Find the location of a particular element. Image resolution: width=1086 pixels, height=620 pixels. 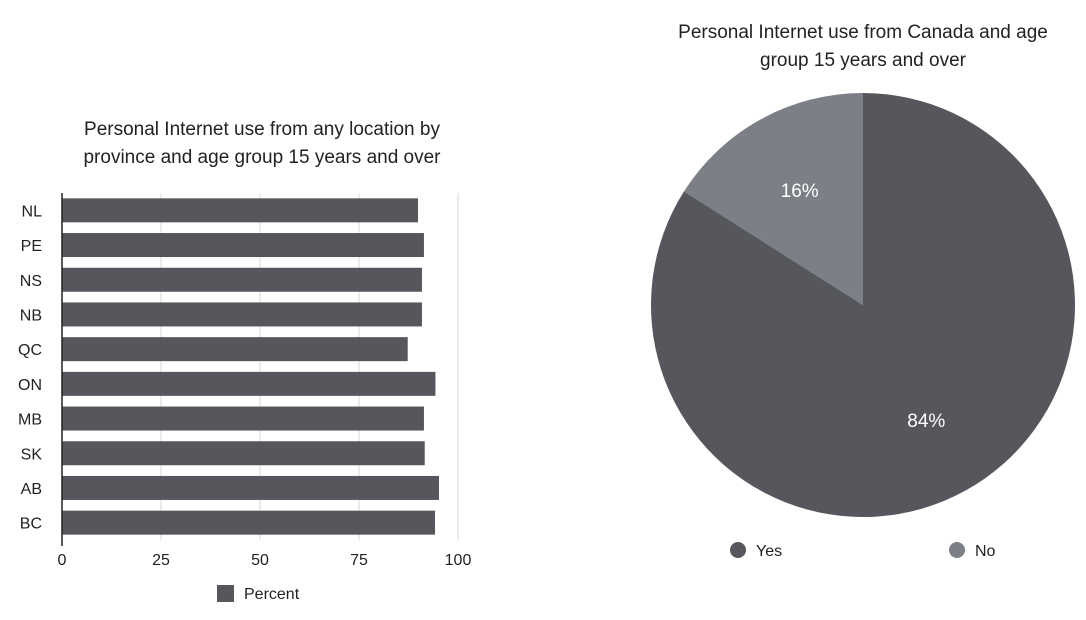

bar-category-label: NS is located at coordinates (31, 281).